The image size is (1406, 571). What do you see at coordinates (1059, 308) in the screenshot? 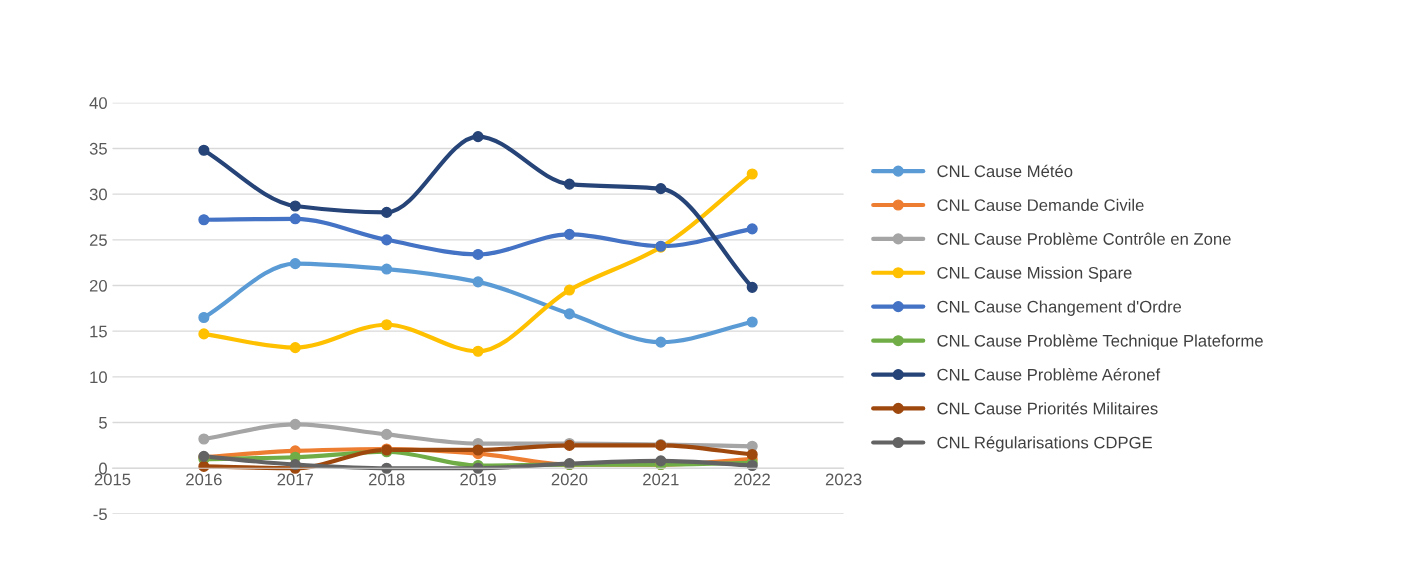
I see `legend-label: CNL Cause Changement d'Ordre` at bounding box center [1059, 308].